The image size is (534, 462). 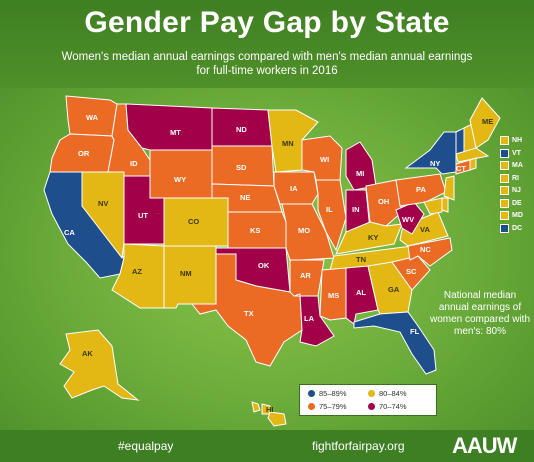 What do you see at coordinates (461, 168) in the screenshot?
I see `label-ct: CT` at bounding box center [461, 168].